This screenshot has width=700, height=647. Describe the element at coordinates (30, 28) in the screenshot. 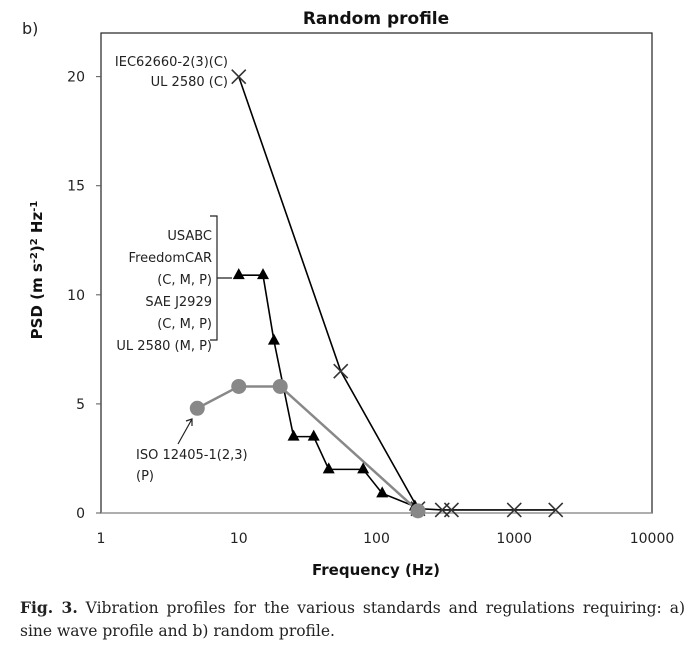

I see `panel-label: b)` at that location.